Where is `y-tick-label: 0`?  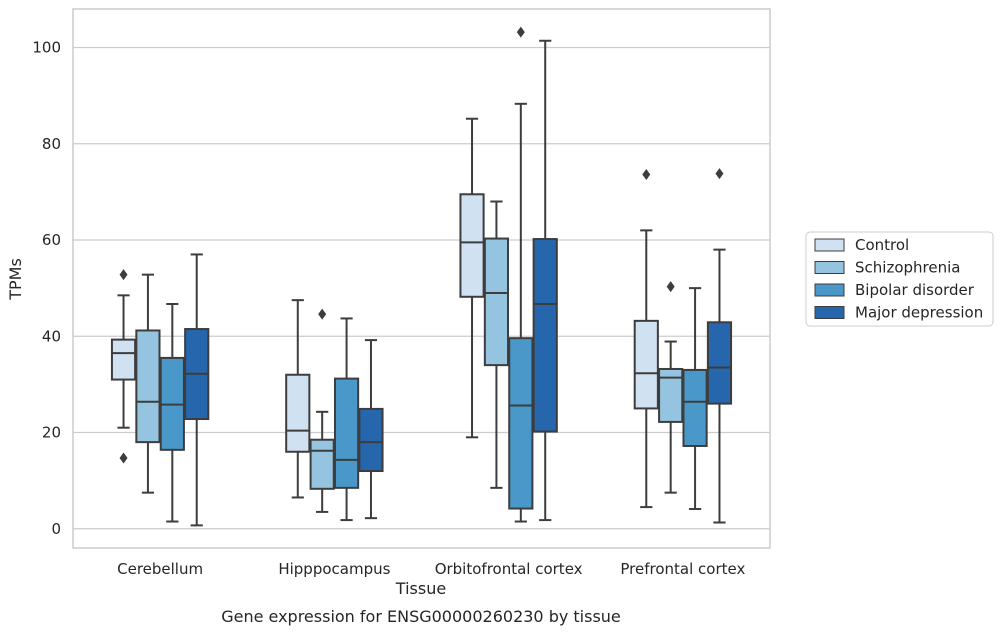 y-tick-label: 0 is located at coordinates (56, 529).